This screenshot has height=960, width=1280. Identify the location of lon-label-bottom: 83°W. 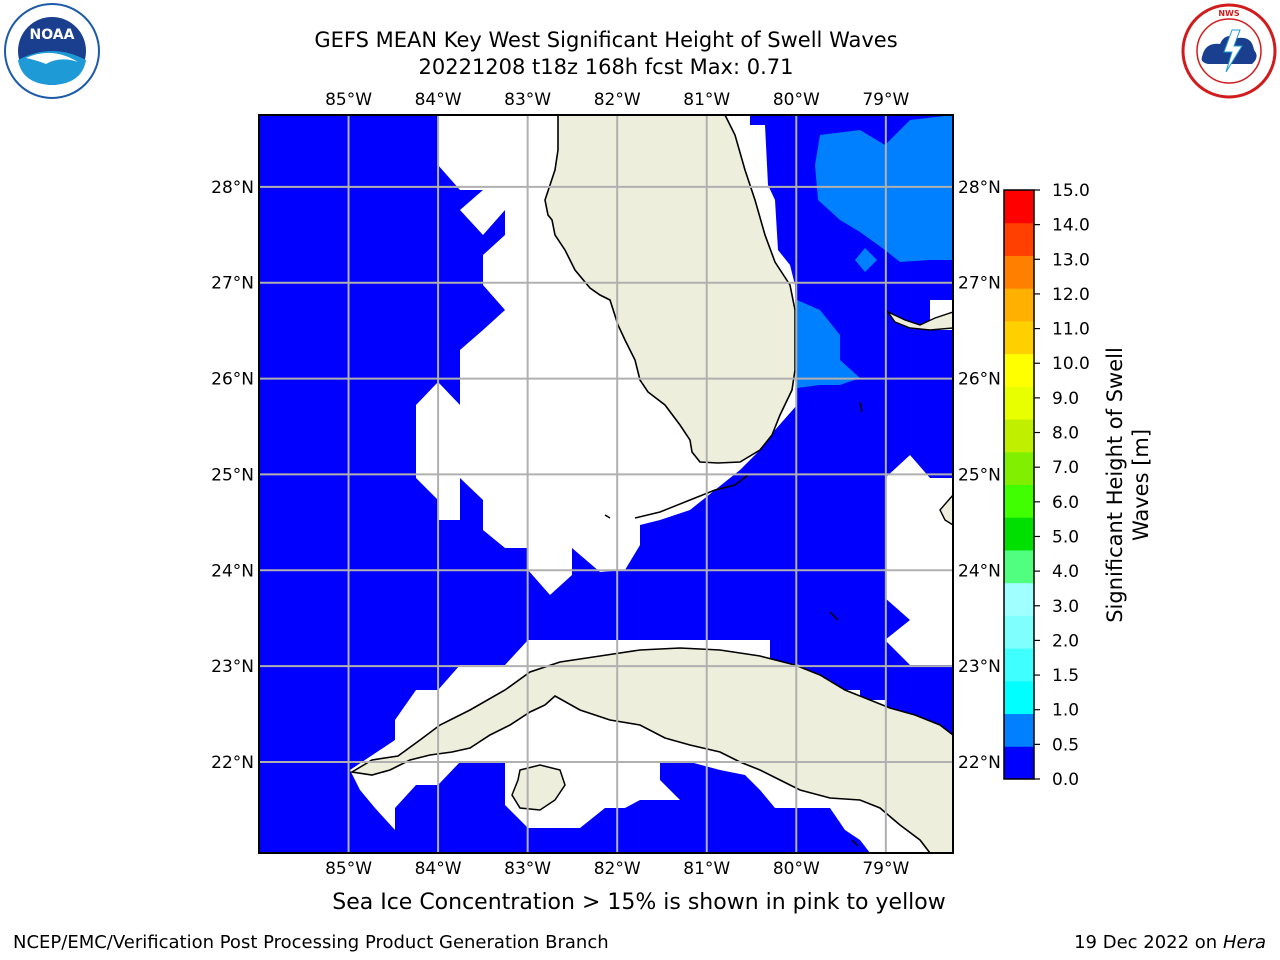
(527, 869).